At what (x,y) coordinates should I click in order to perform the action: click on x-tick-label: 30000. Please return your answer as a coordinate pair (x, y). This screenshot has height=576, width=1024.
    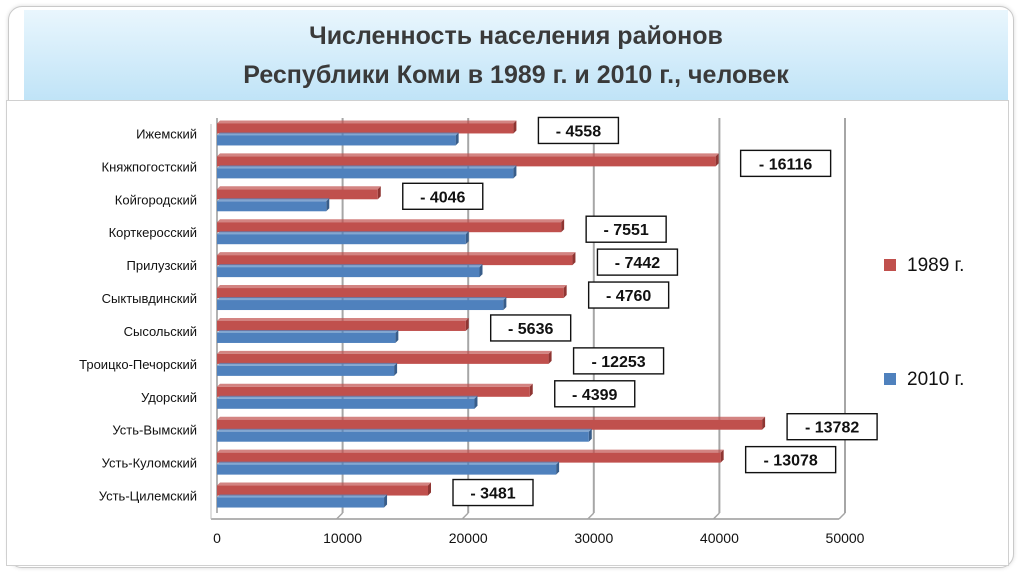
    Looking at the image, I should click on (593, 538).